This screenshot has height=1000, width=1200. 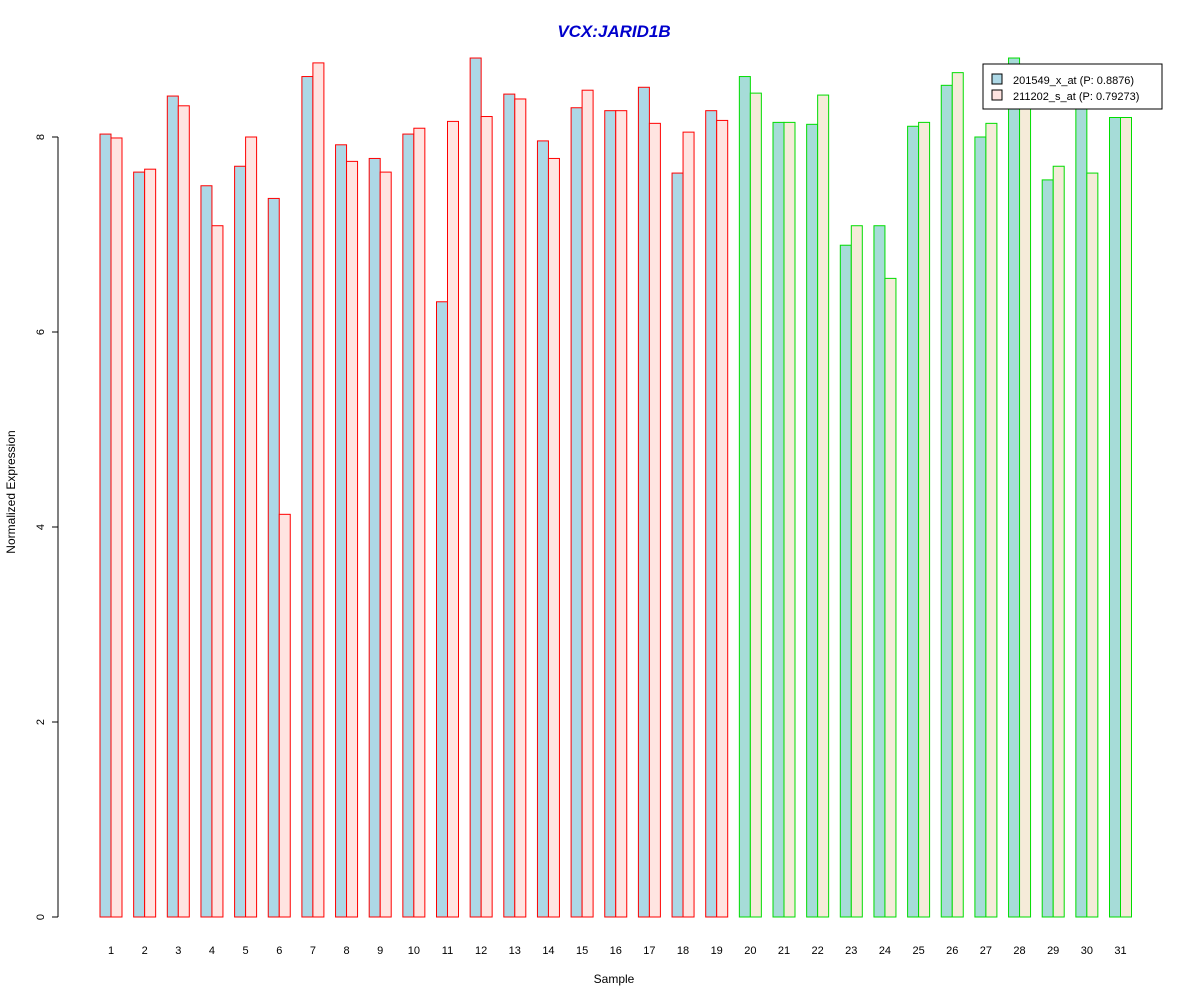 What do you see at coordinates (818, 951) in the screenshot?
I see `x-tick-label: 22` at bounding box center [818, 951].